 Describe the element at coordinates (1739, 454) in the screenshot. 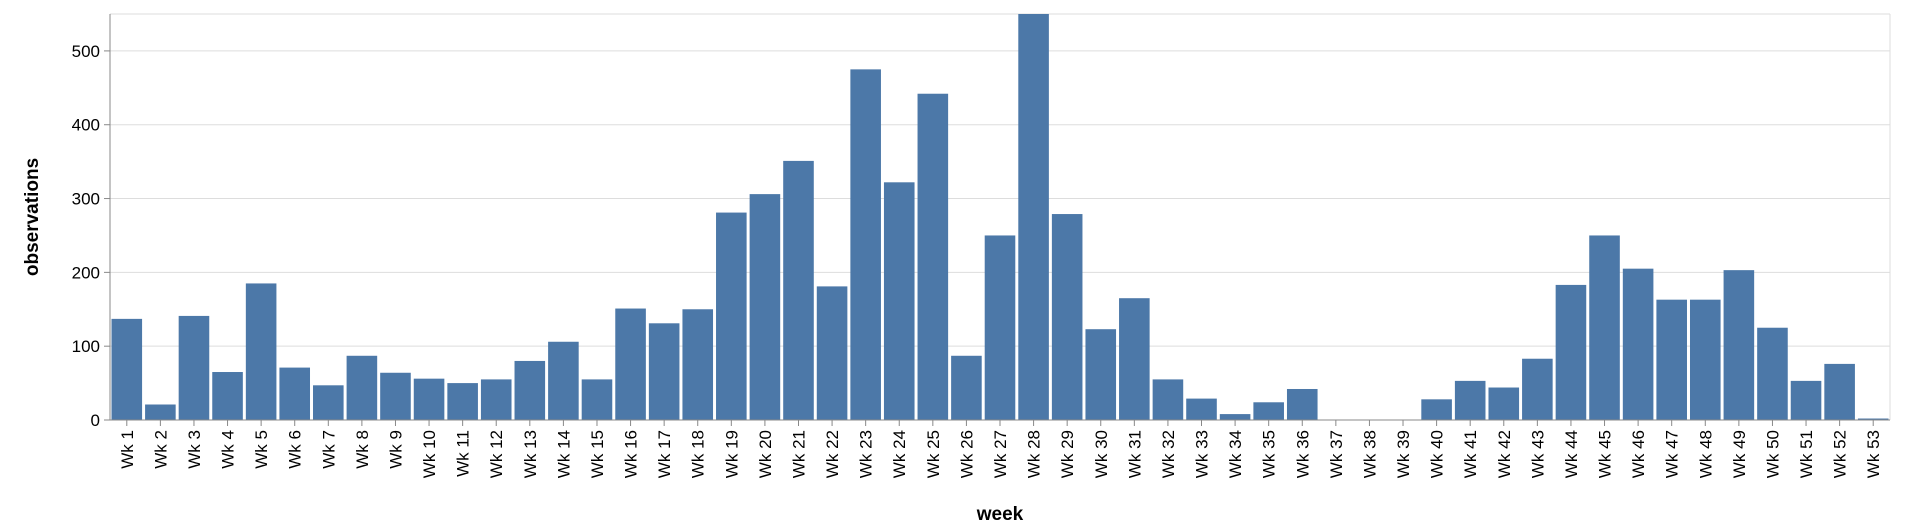

I see `x-tick-label: Wk 49` at that location.